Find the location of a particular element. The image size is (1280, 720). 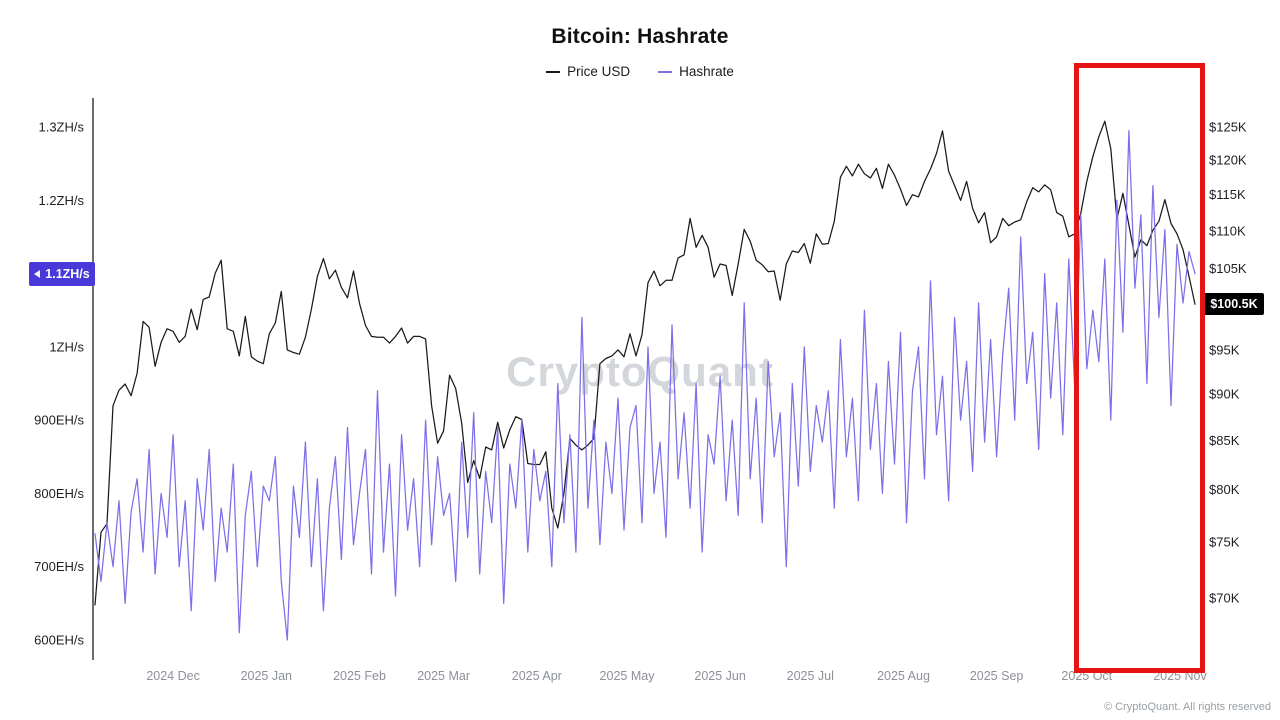

hashrate-line-swatch is located at coordinates (665, 71).